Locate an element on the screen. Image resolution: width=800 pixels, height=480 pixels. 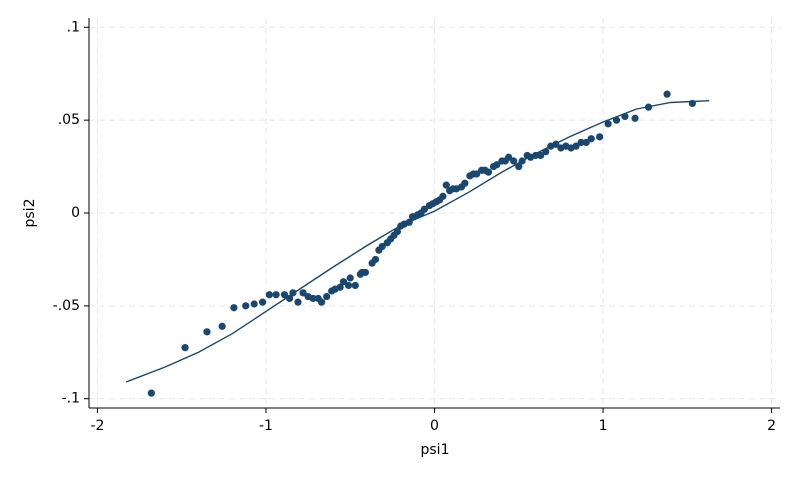
x-tick-label: -2 is located at coordinates (97, 426).